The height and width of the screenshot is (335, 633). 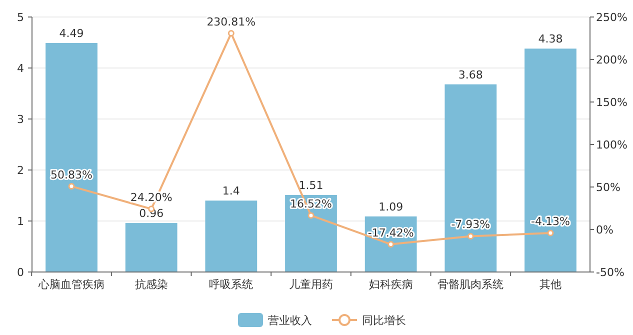 I want to click on x-tick-label: 抗感染, so click(x=151, y=284).